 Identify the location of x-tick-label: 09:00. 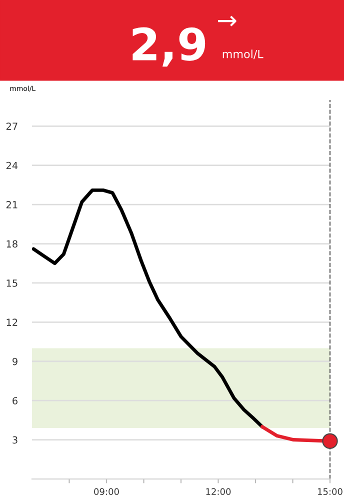
(106, 492).